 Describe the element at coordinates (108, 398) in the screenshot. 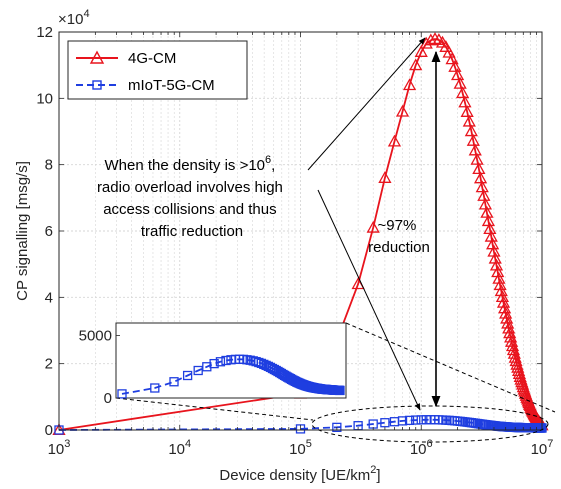

I see `inset-y-tick-label: 0` at that location.